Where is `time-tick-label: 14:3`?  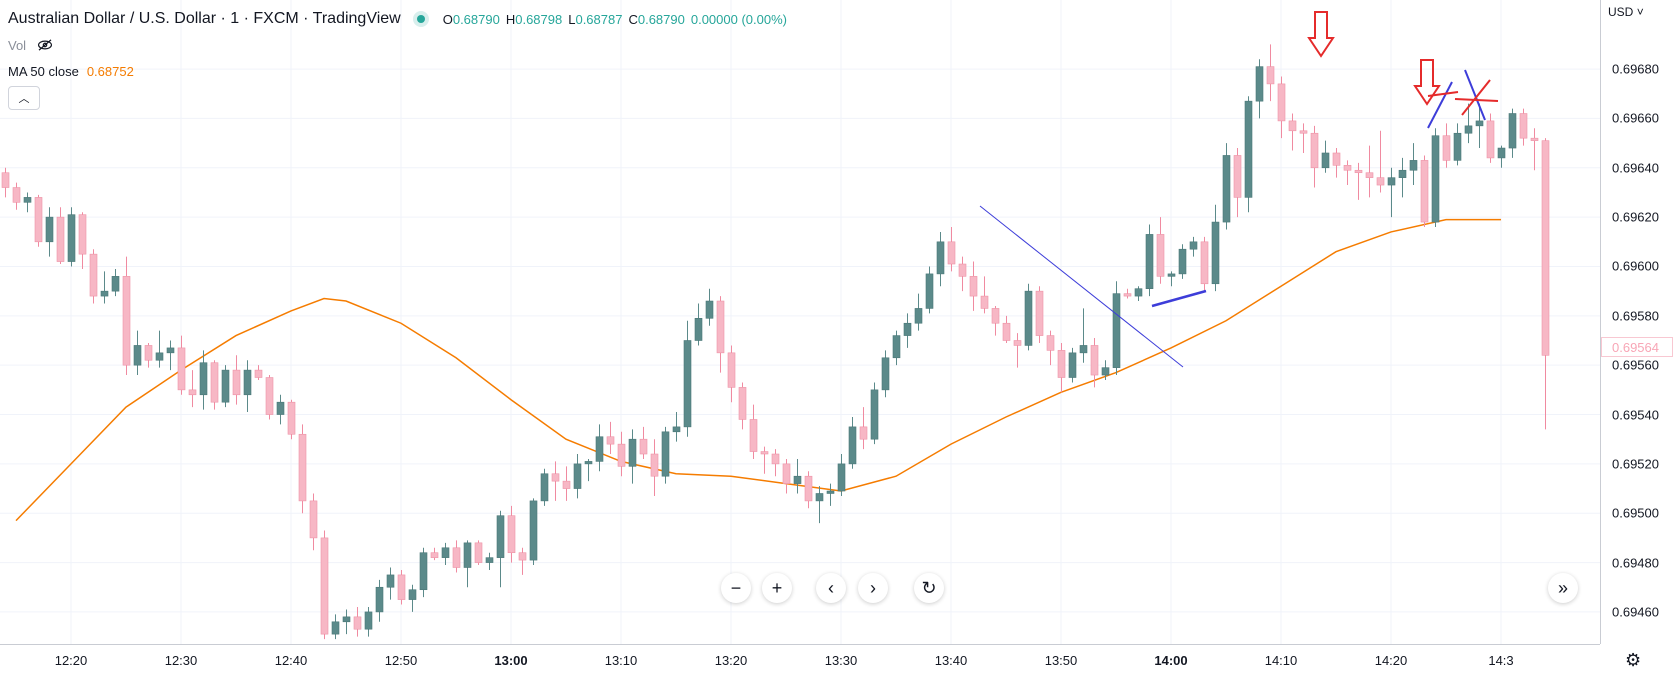
time-tick-label: 14:3 is located at coordinates (1501, 660).